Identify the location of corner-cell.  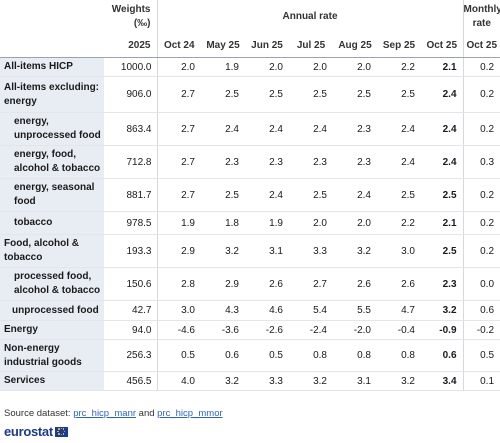
(52, 16).